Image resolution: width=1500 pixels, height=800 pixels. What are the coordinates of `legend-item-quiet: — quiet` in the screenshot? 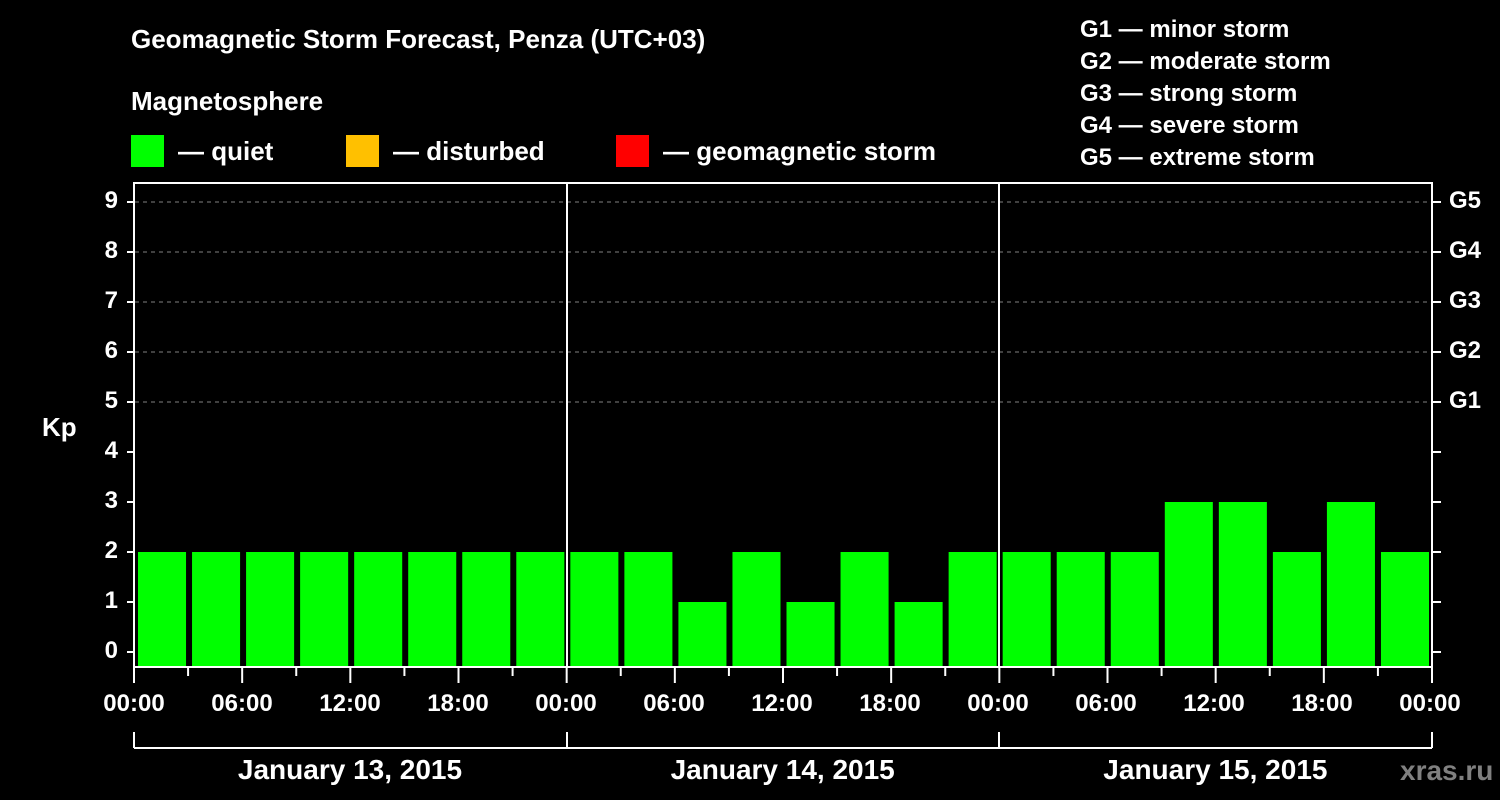 It's located at (202, 151).